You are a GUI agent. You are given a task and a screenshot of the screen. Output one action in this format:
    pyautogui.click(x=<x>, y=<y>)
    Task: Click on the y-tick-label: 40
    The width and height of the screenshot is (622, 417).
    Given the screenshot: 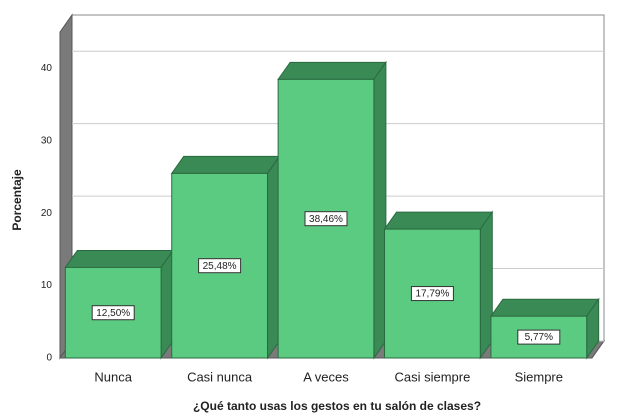 What is the action you would take?
    pyautogui.click(x=47, y=68)
    